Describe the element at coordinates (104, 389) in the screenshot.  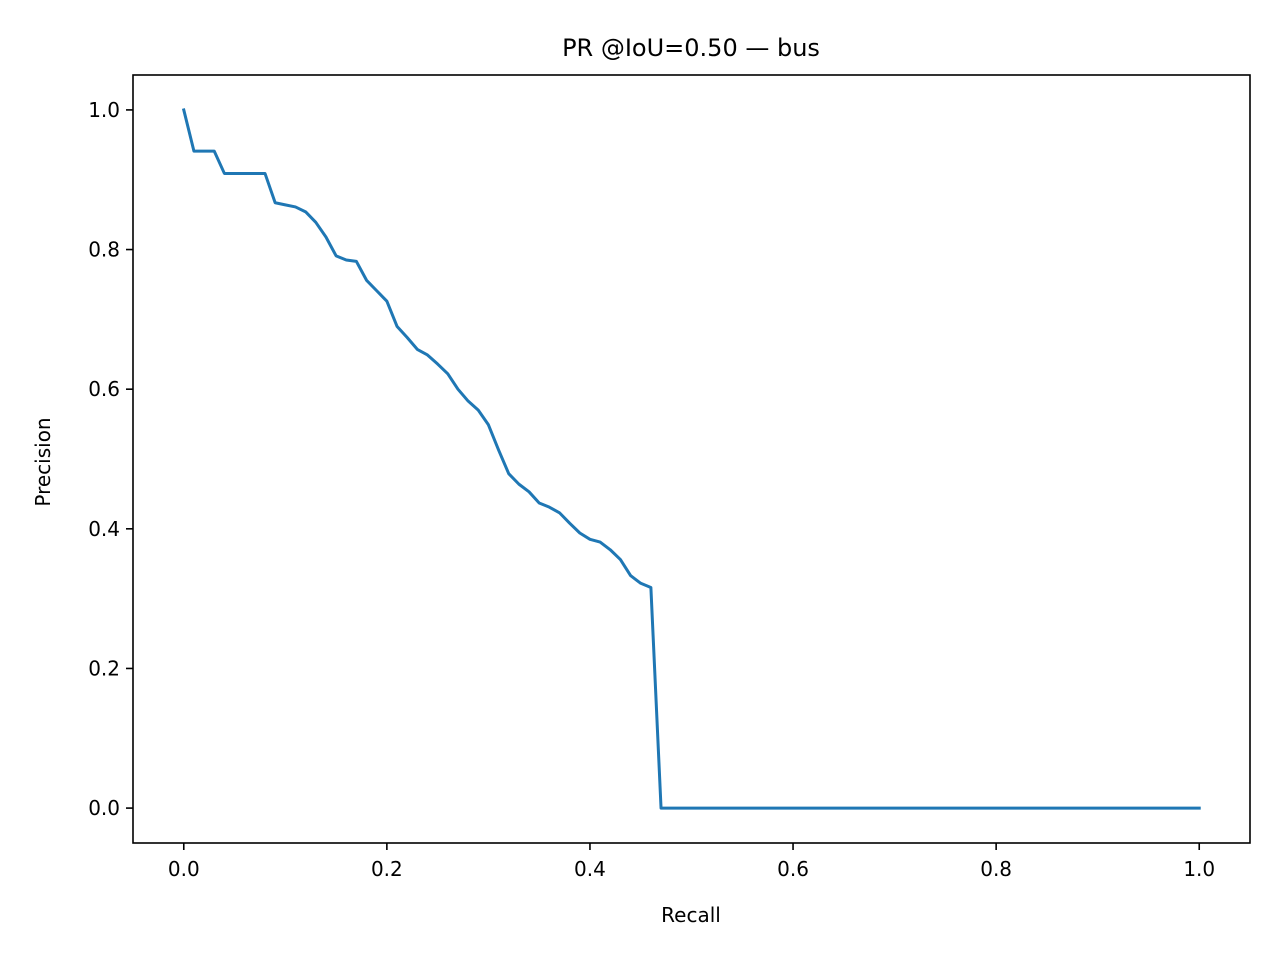
I see `y-tick-label: 0.6` at that location.